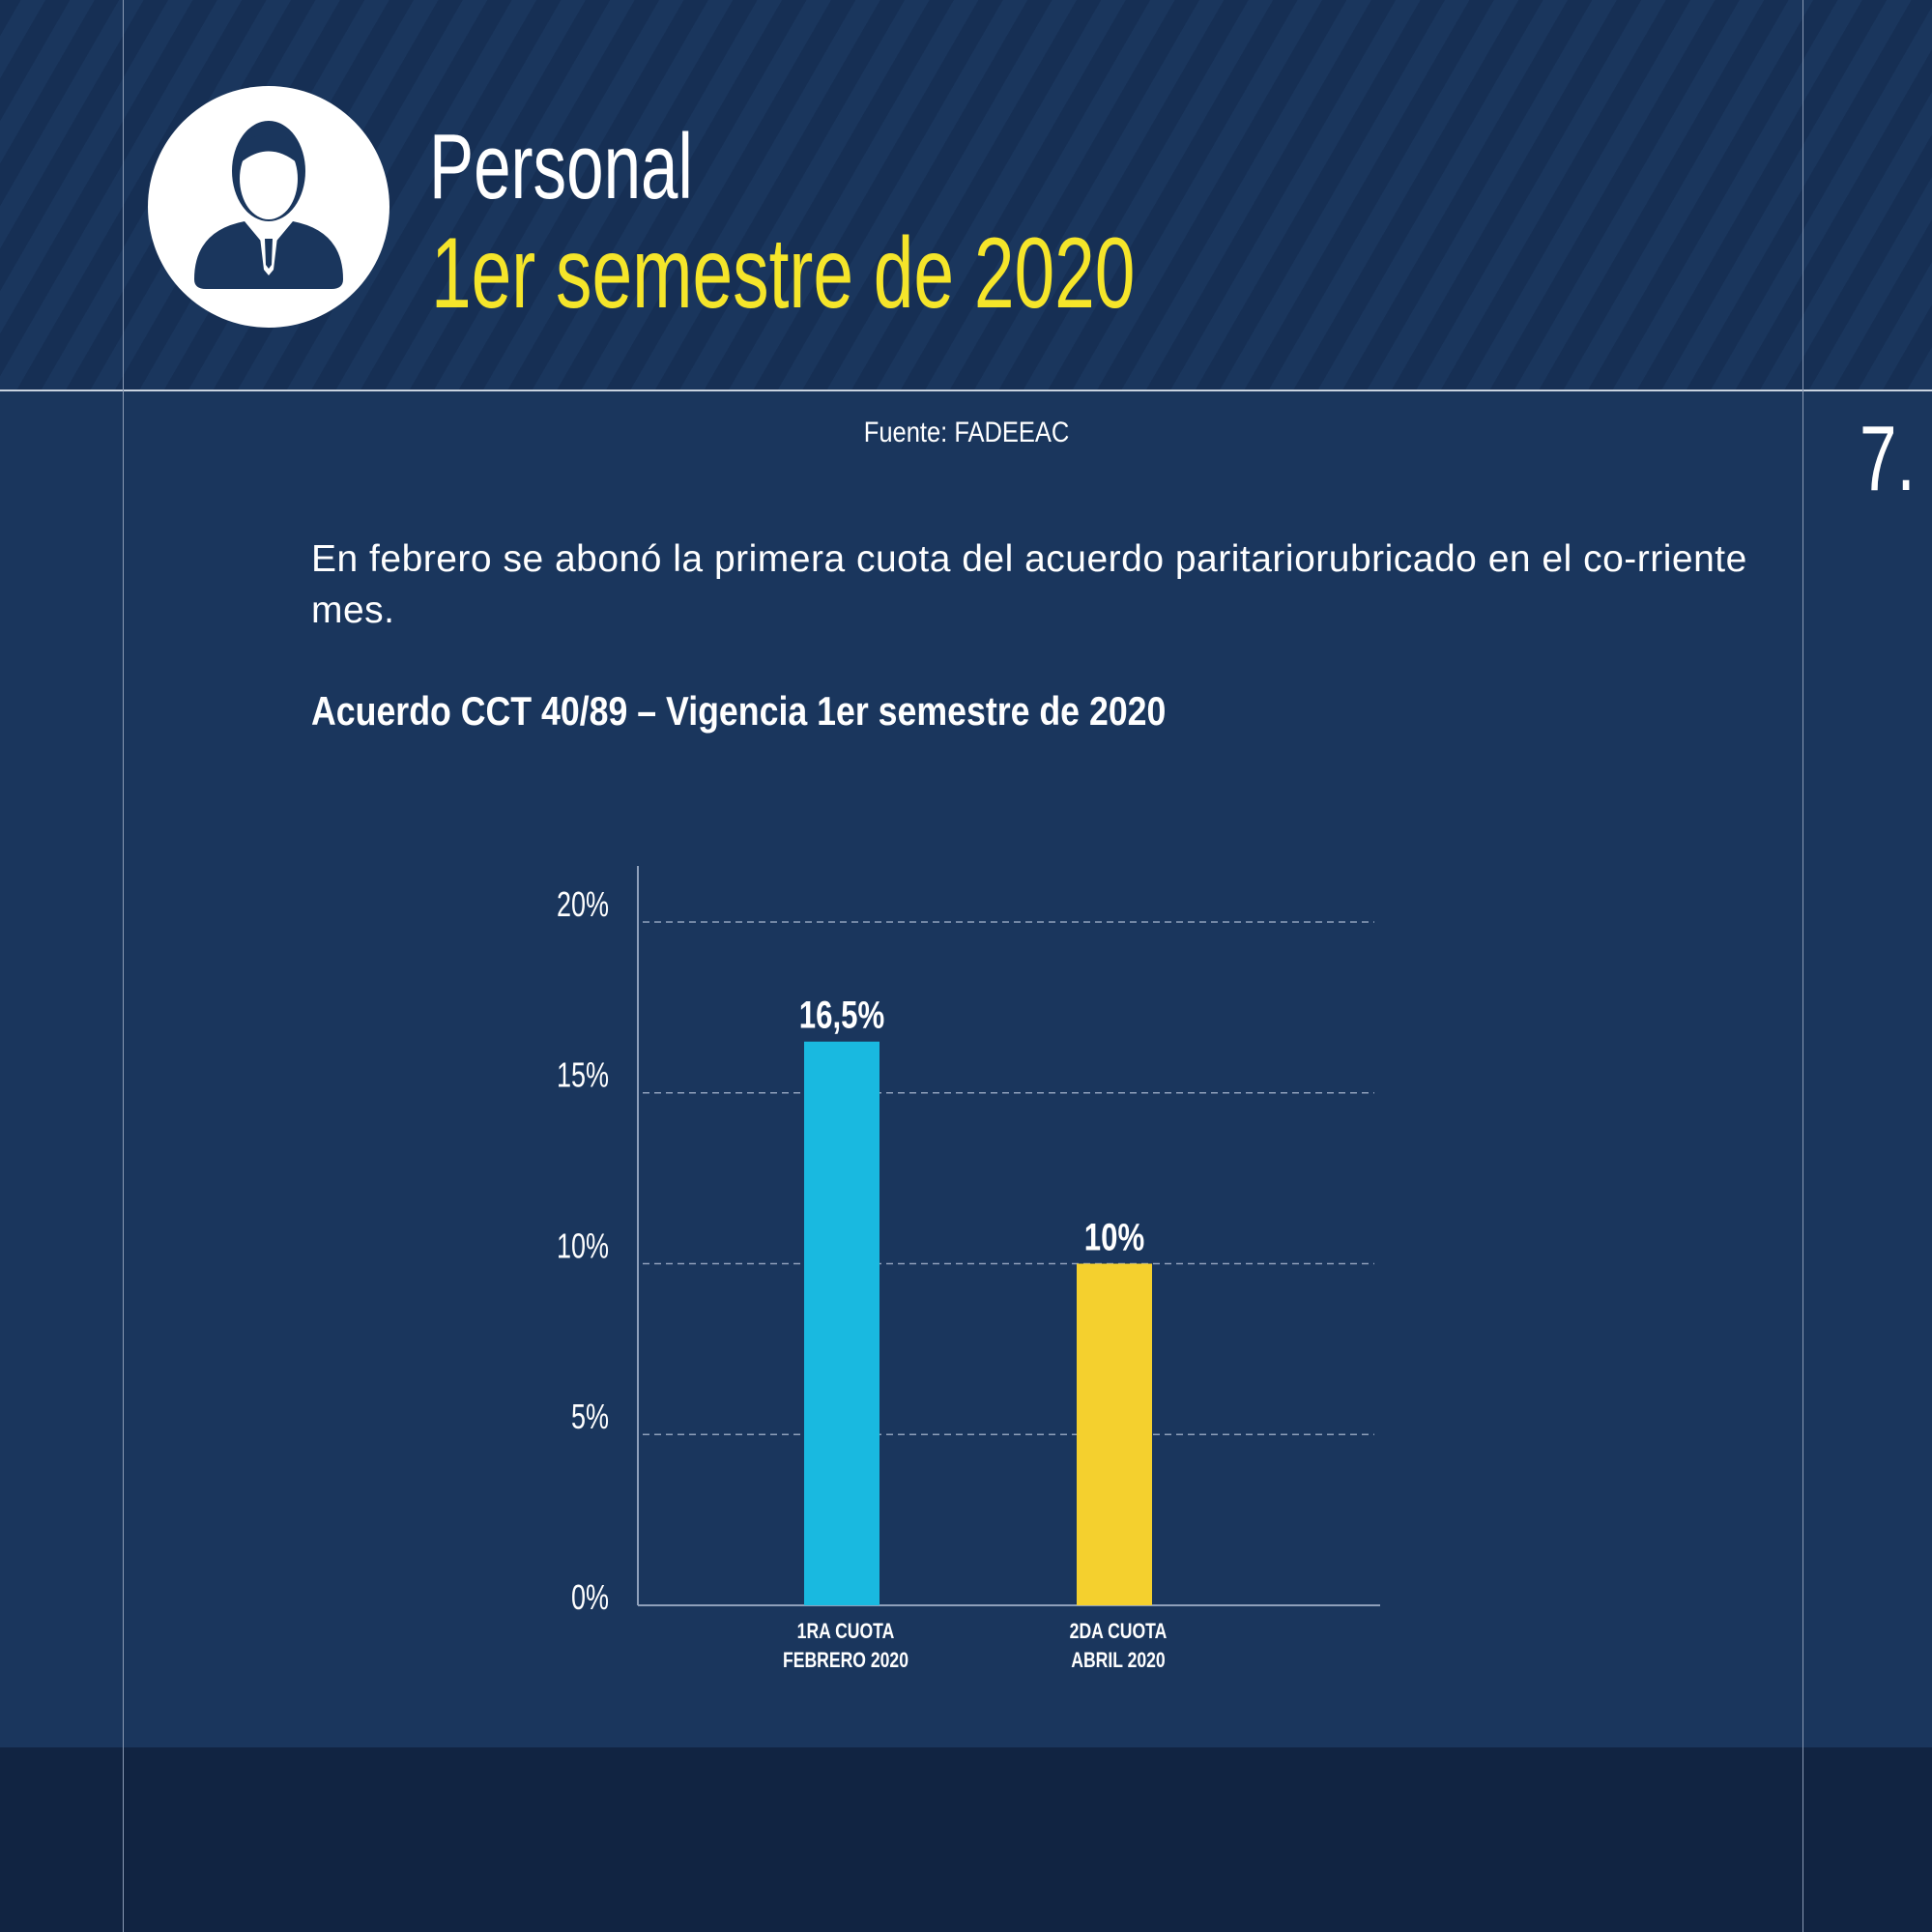 Image resolution: width=1932 pixels, height=1932 pixels. Describe the element at coordinates (1118, 1660) in the screenshot. I see `x-category-label: ABRIL 2020` at that location.